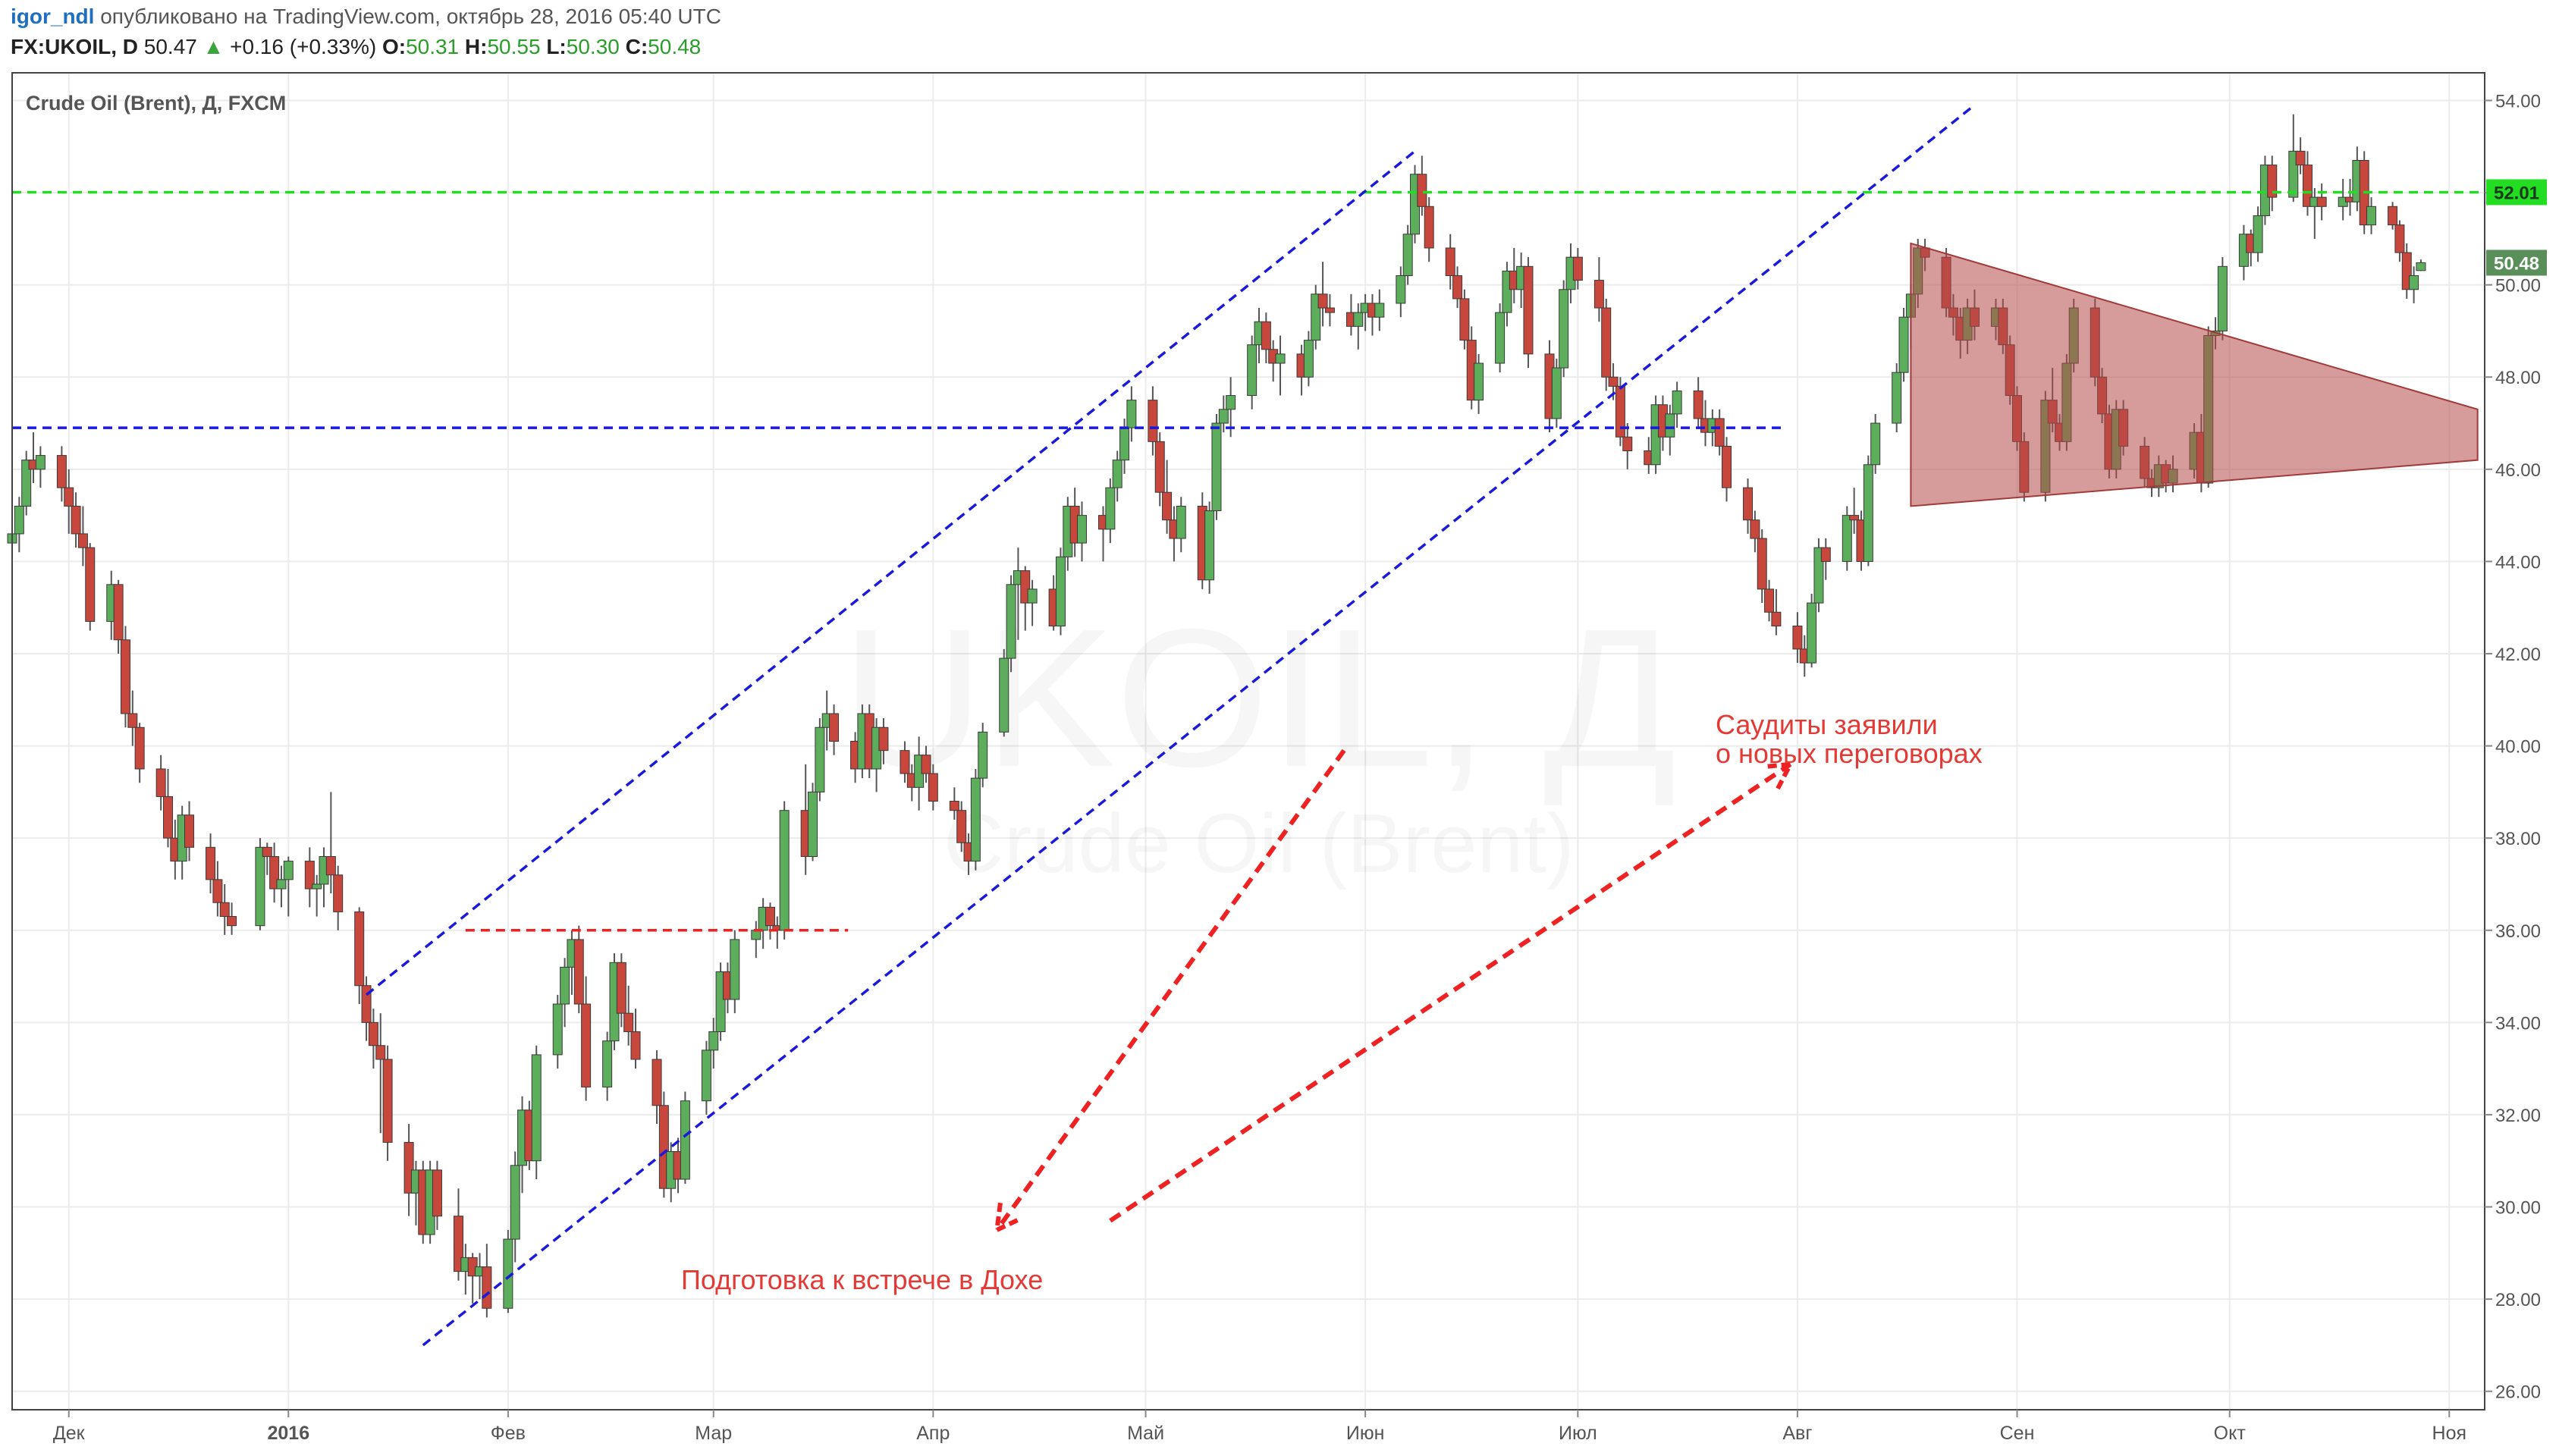 This screenshot has width=2559, height=1456. What do you see at coordinates (2230, 1433) in the screenshot?
I see `x-tick-label: Окт` at bounding box center [2230, 1433].